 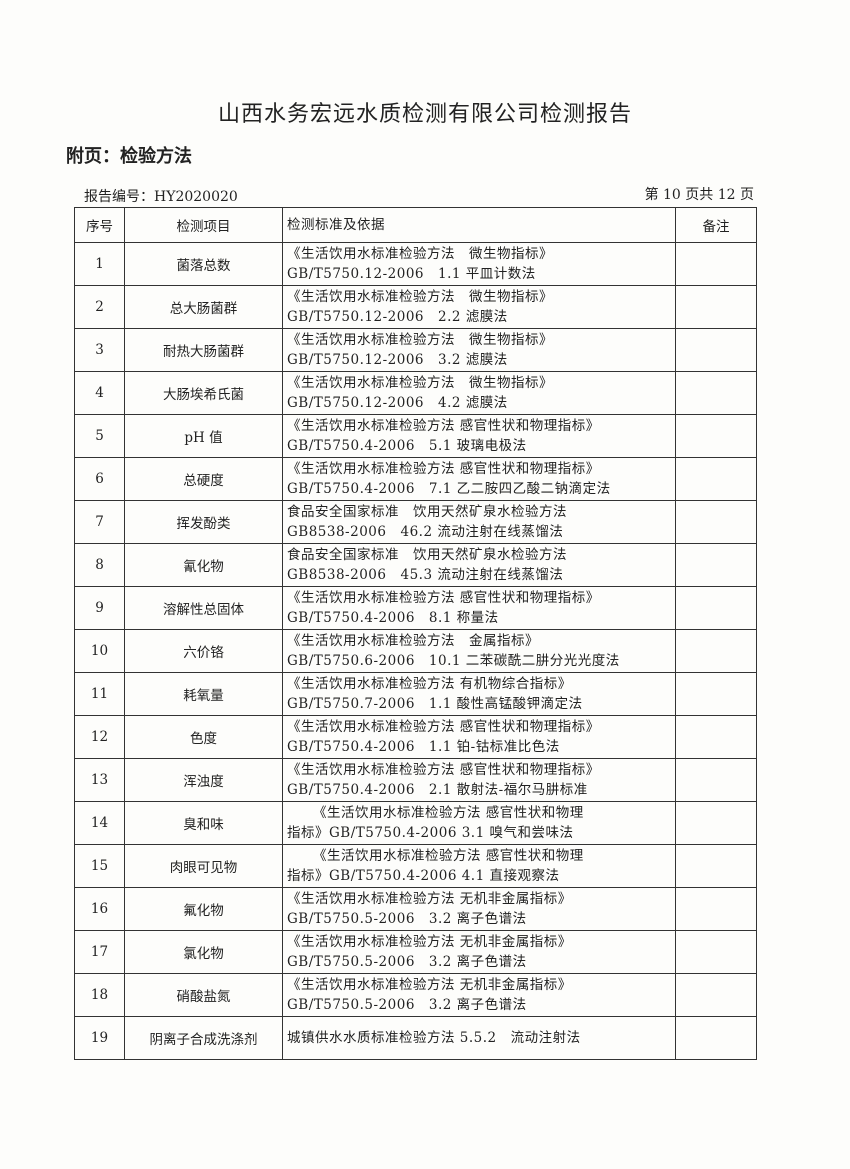 I want to click on row-number: 1, so click(x=99, y=264).